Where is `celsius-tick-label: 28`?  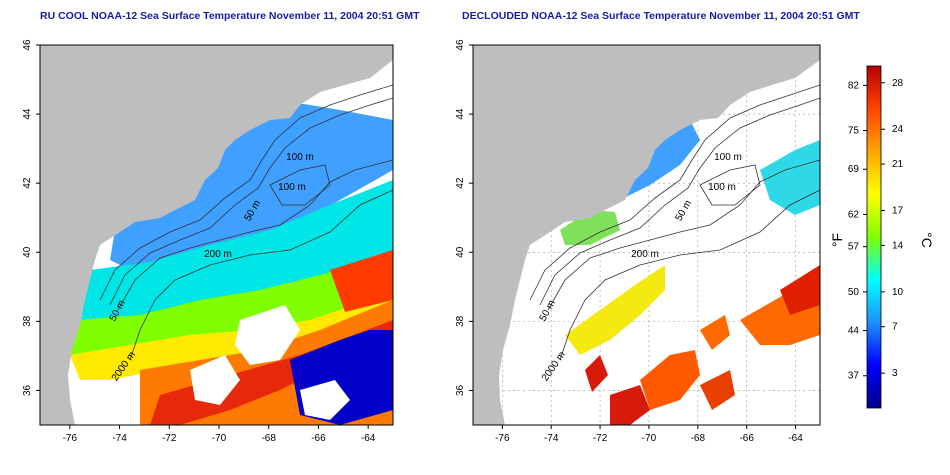 celsius-tick-label: 28 is located at coordinates (898, 83).